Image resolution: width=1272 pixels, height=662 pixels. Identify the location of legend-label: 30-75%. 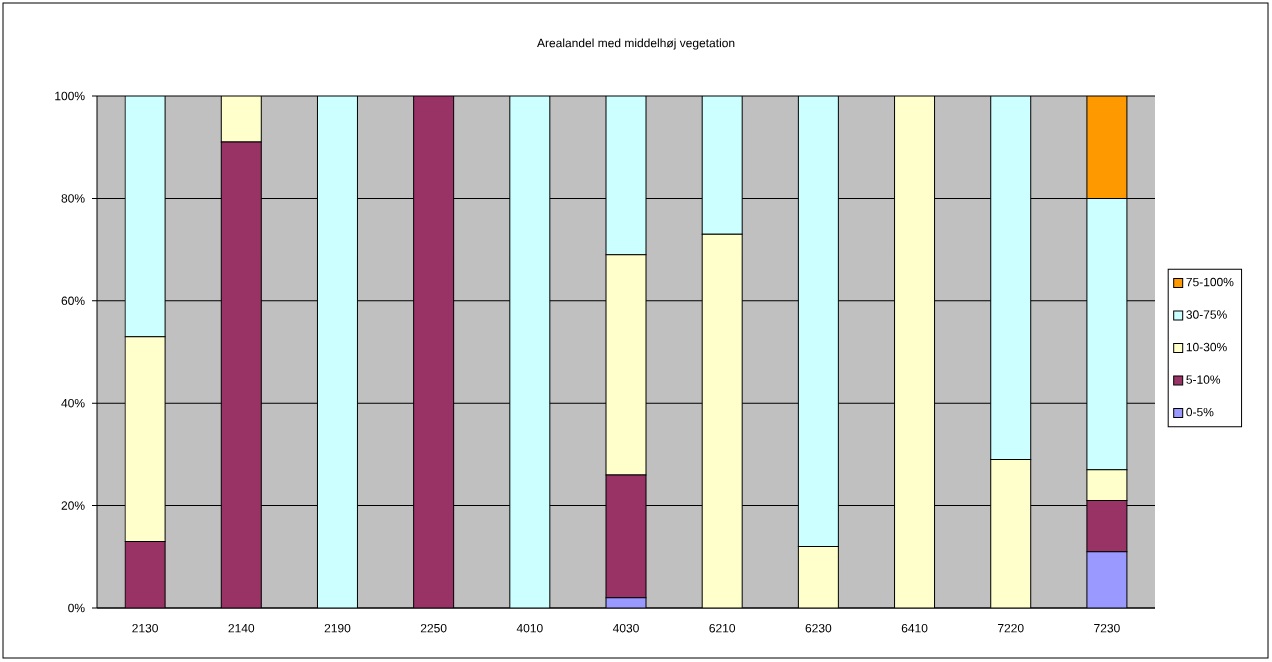
(1206, 314).